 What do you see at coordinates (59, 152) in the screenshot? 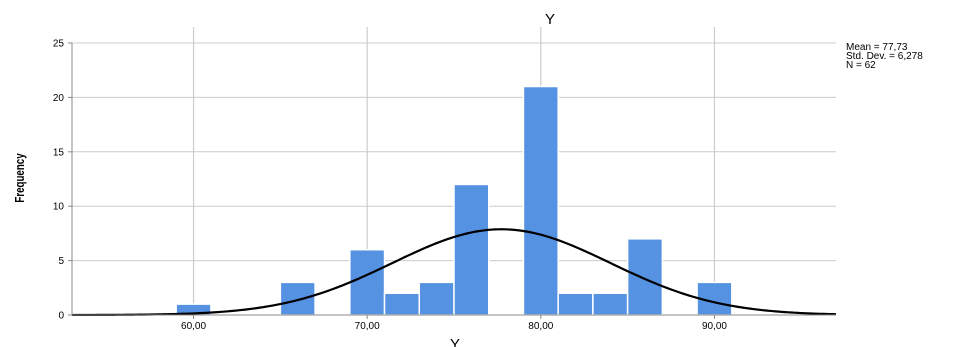
I see `y-tick-label: 15` at bounding box center [59, 152].